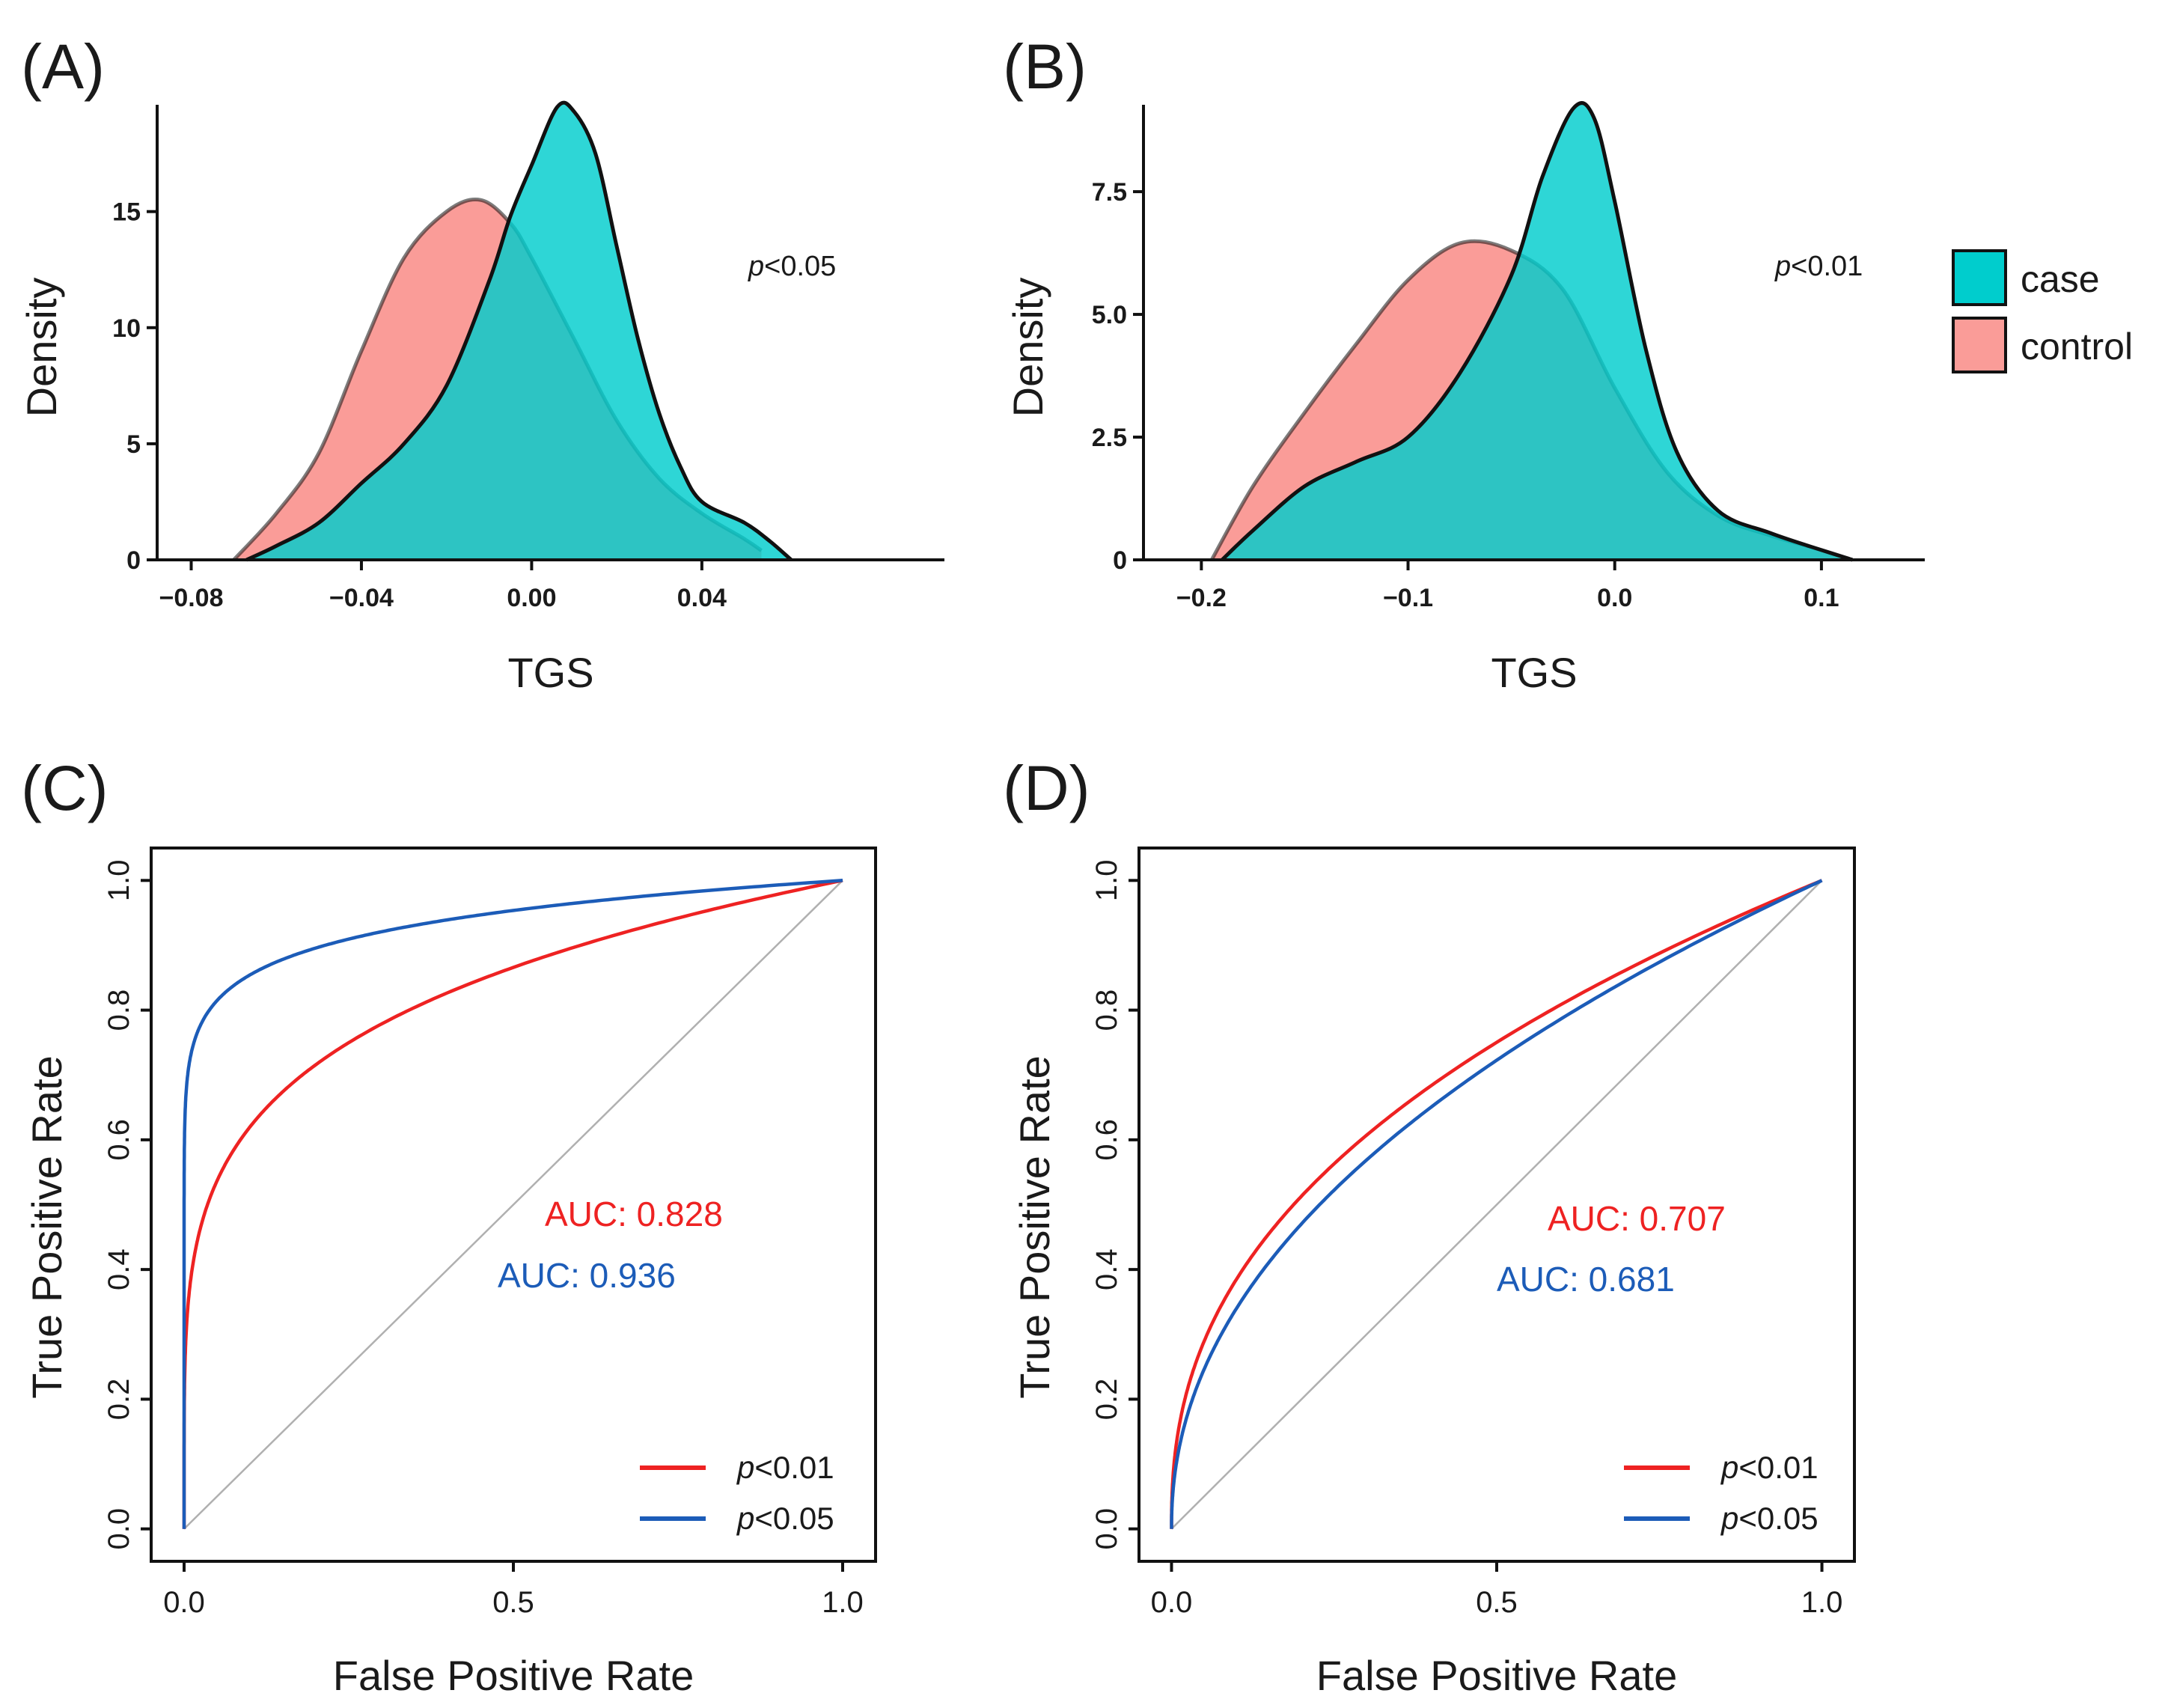 The width and height of the screenshot is (2162, 1708). Describe the element at coordinates (1821, 598) in the screenshot. I see `x-tick-label: 0.1` at that location.